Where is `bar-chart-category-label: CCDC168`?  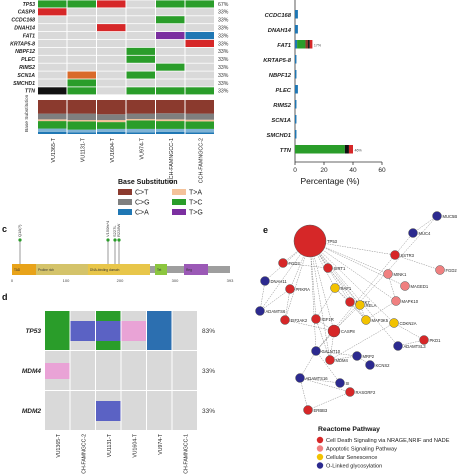 bar-chart-category-label: CCDC168 is located at coordinates (278, 16).